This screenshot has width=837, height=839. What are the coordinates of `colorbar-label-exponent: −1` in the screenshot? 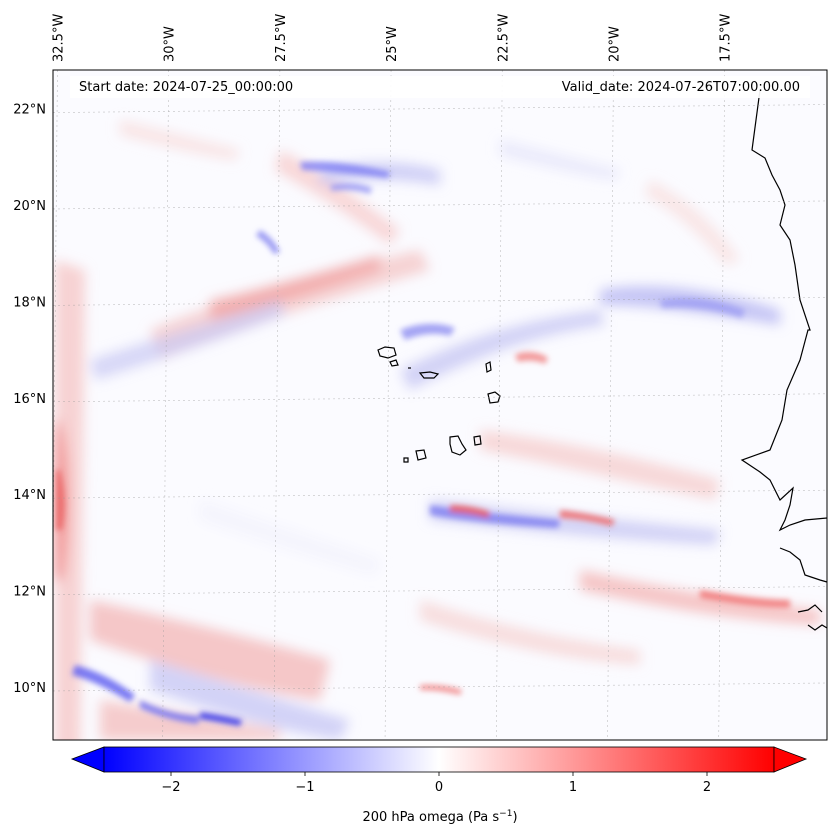 It's located at (505, 814).